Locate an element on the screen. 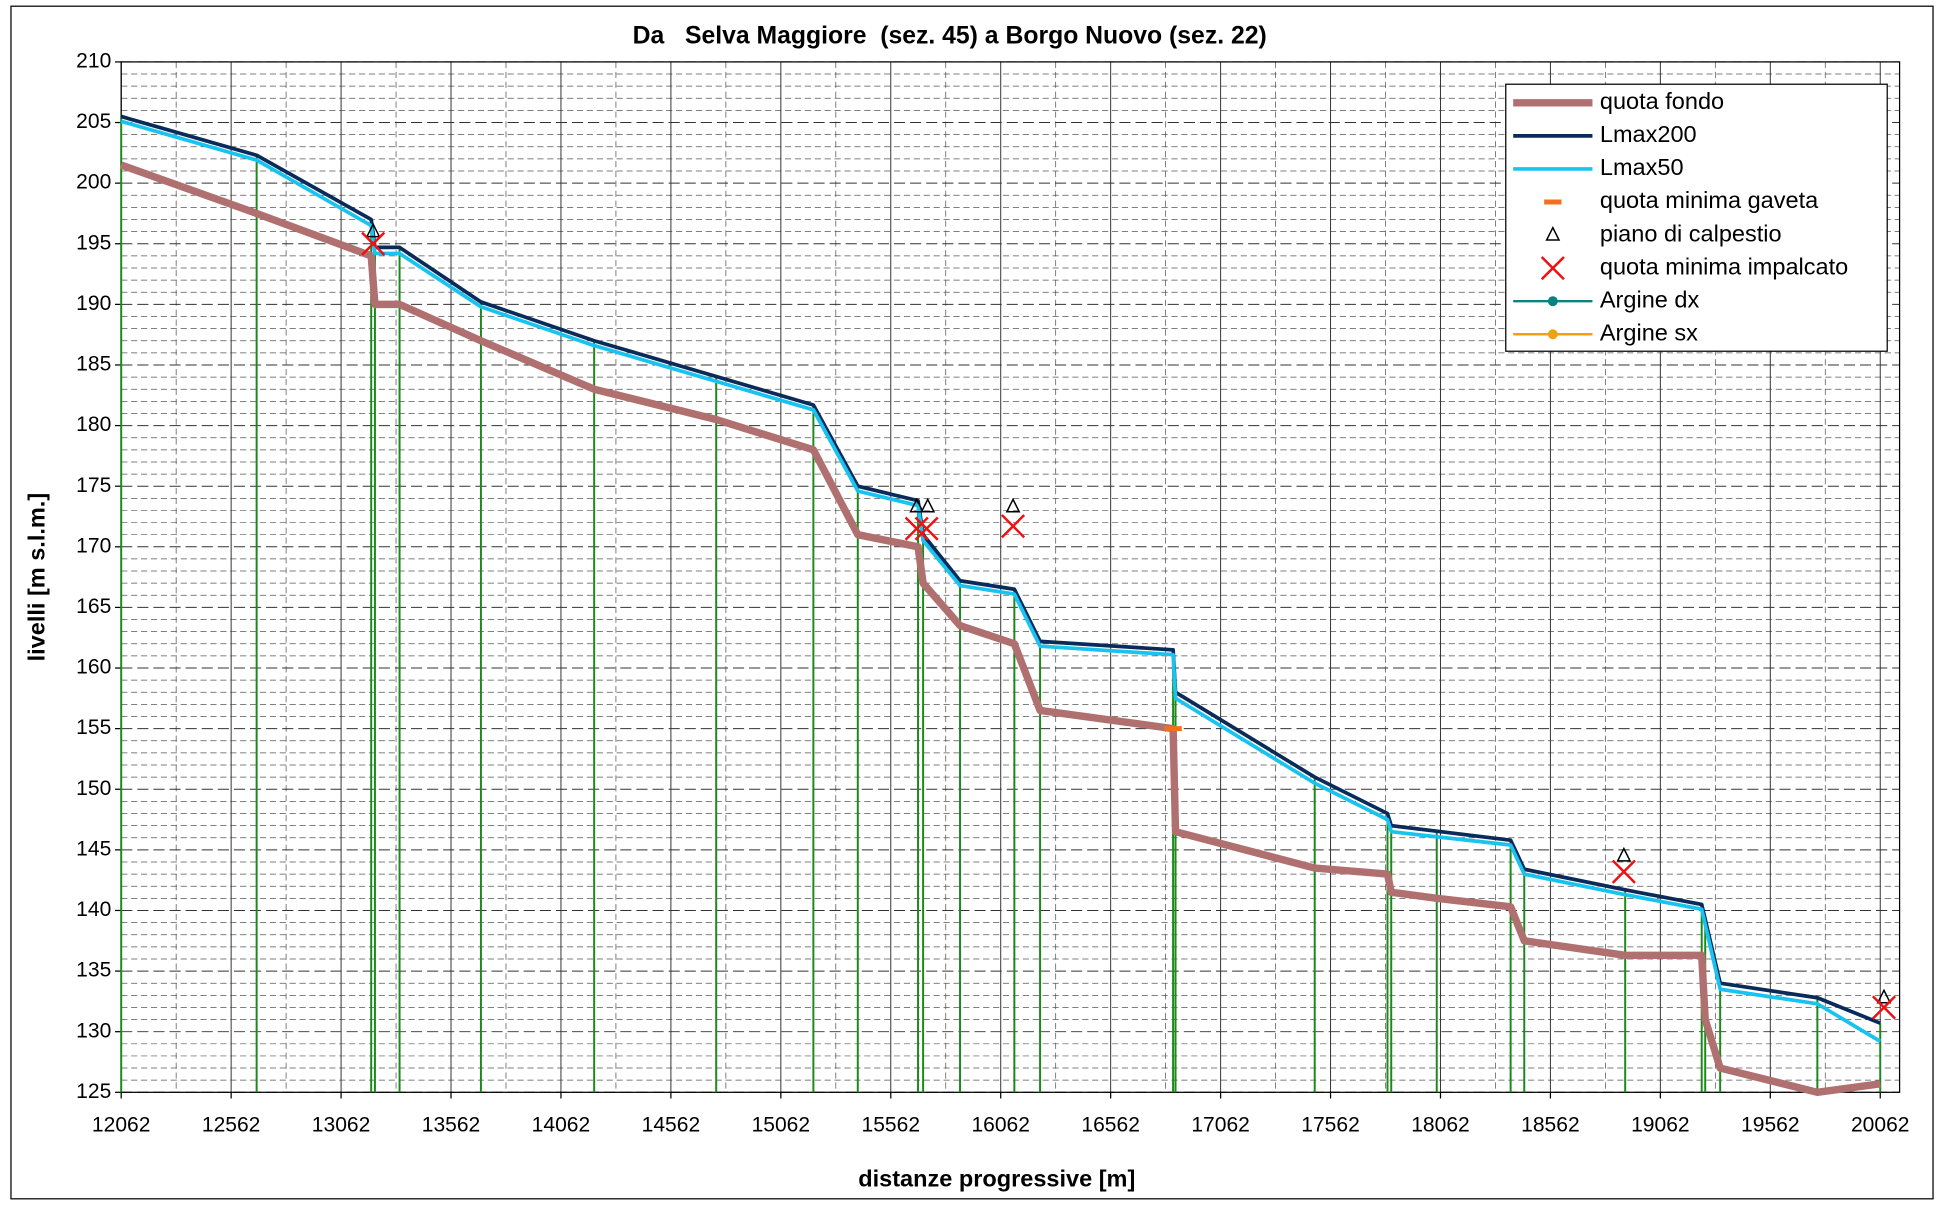 This screenshot has height=1205, width=1944. x-tick-label: 18062 is located at coordinates (1440, 1124).